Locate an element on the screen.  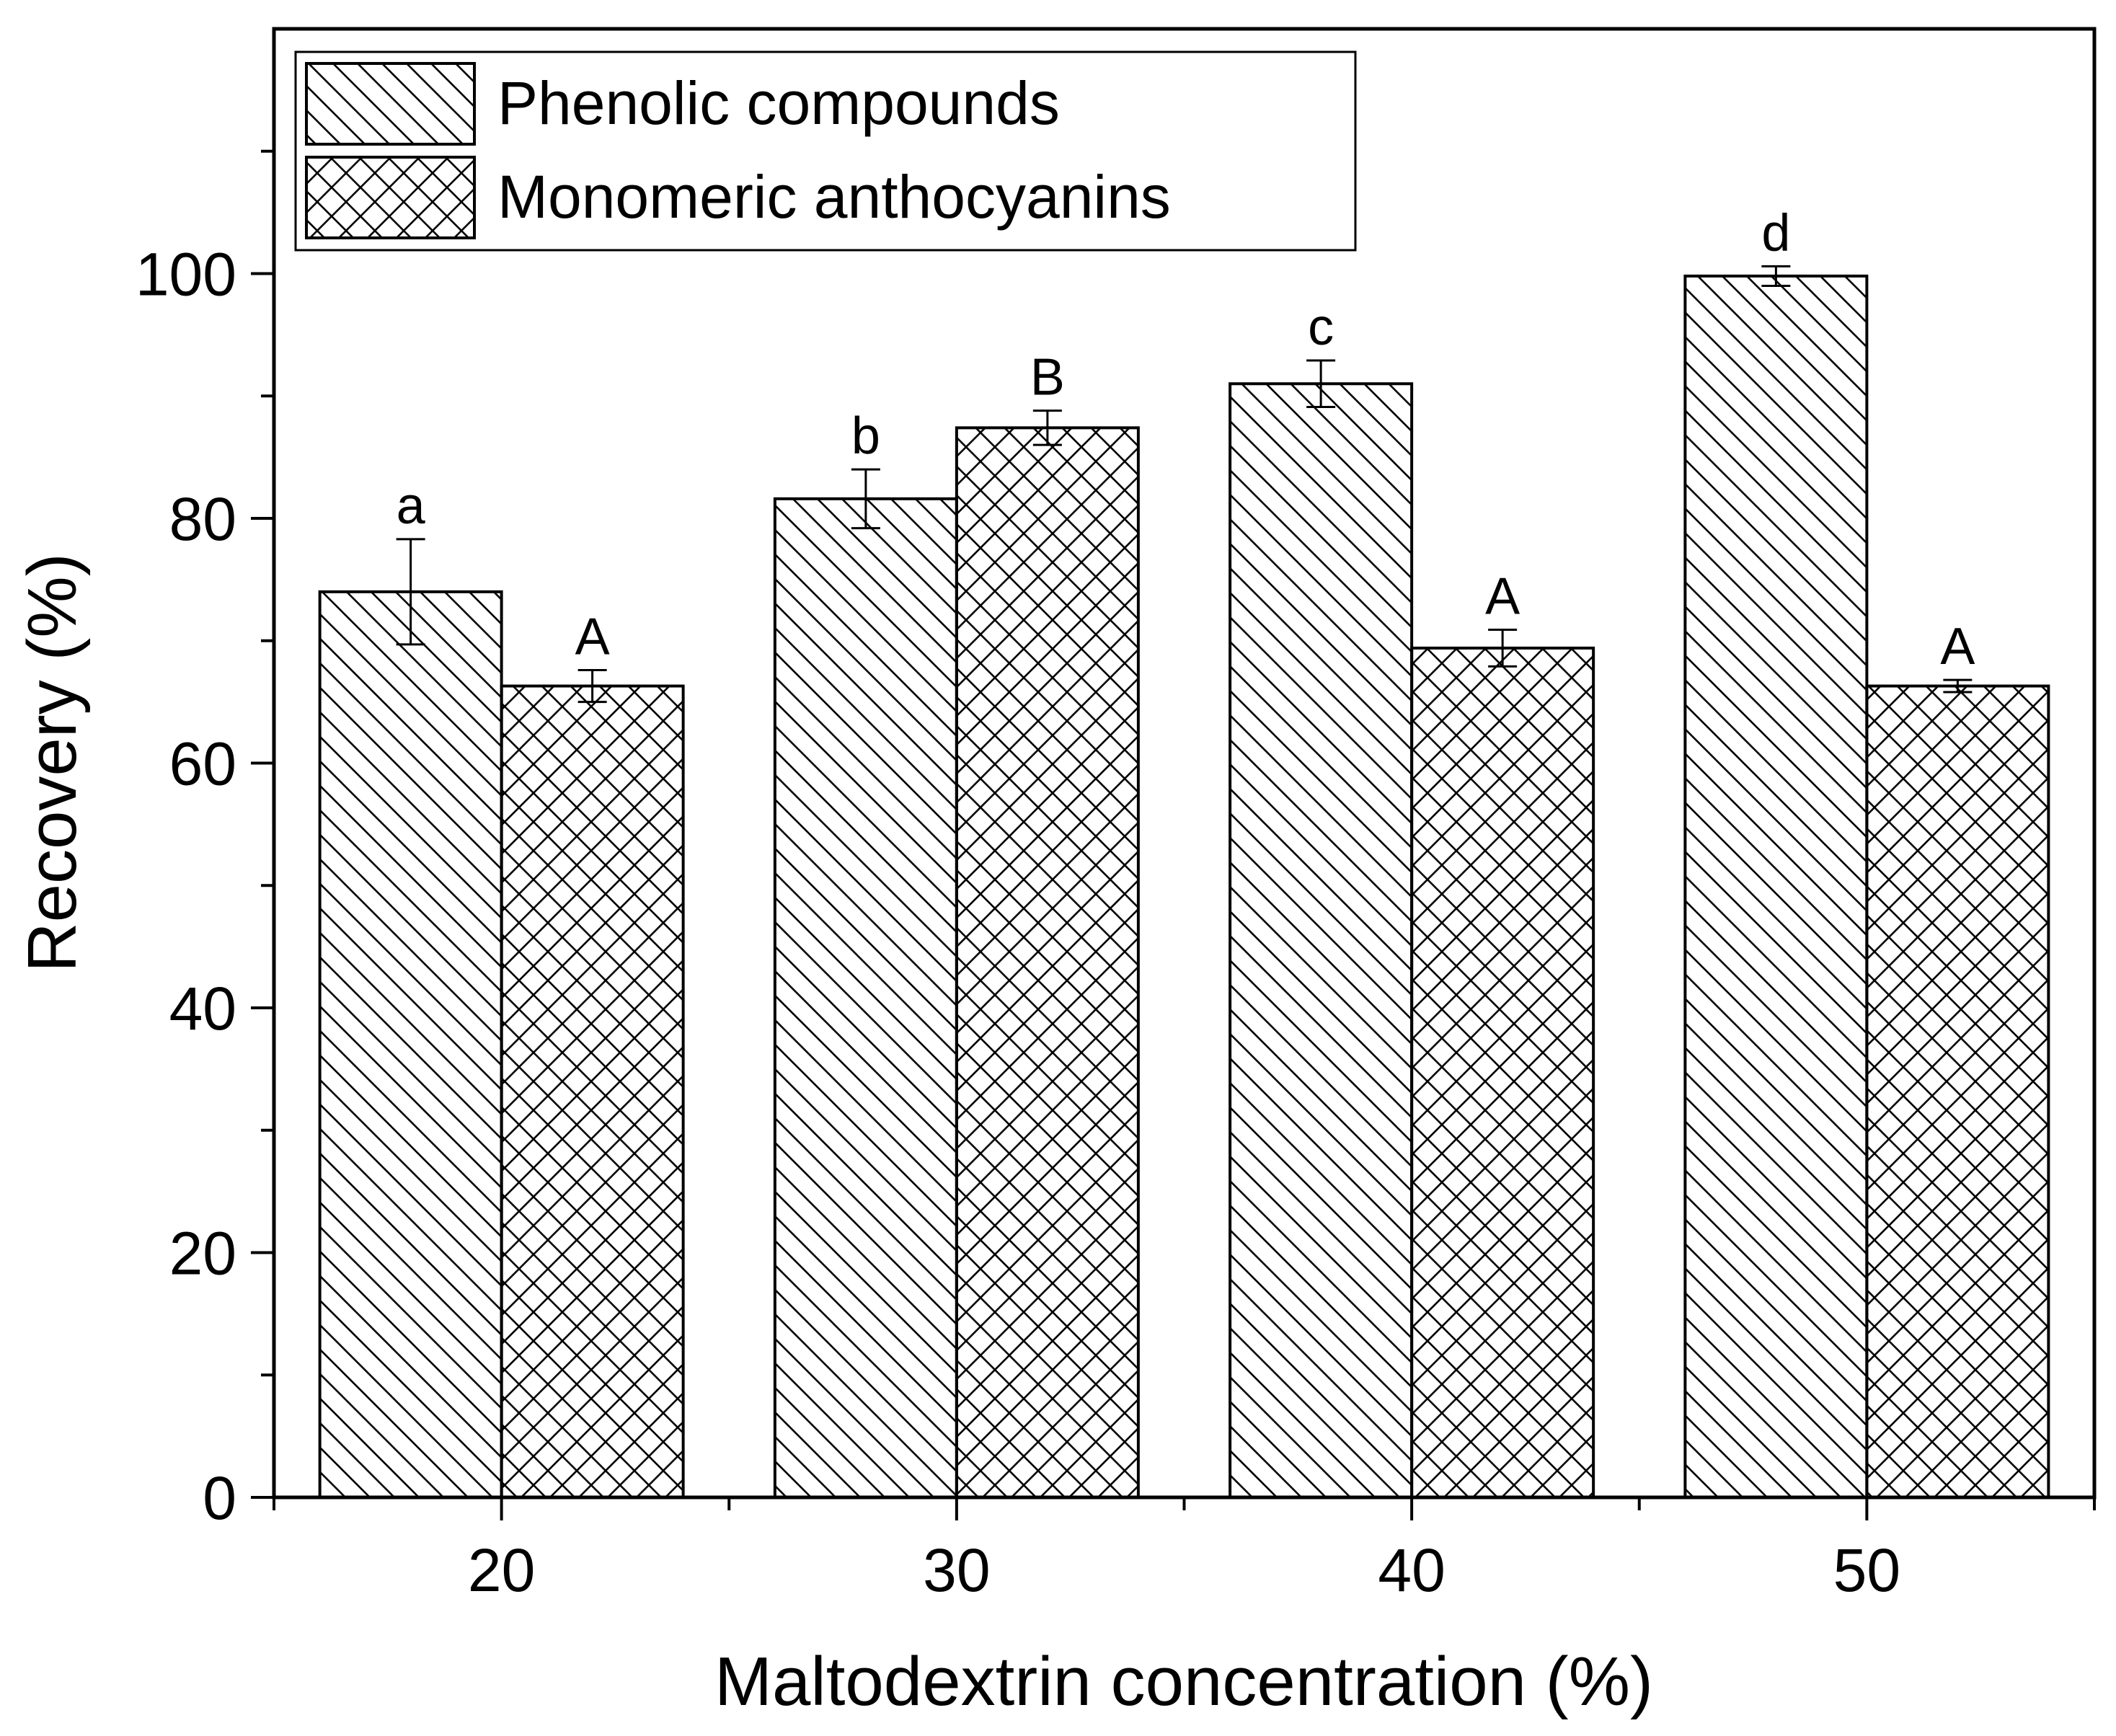
significance-label-1-50: A is located at coordinates (1957, 647).